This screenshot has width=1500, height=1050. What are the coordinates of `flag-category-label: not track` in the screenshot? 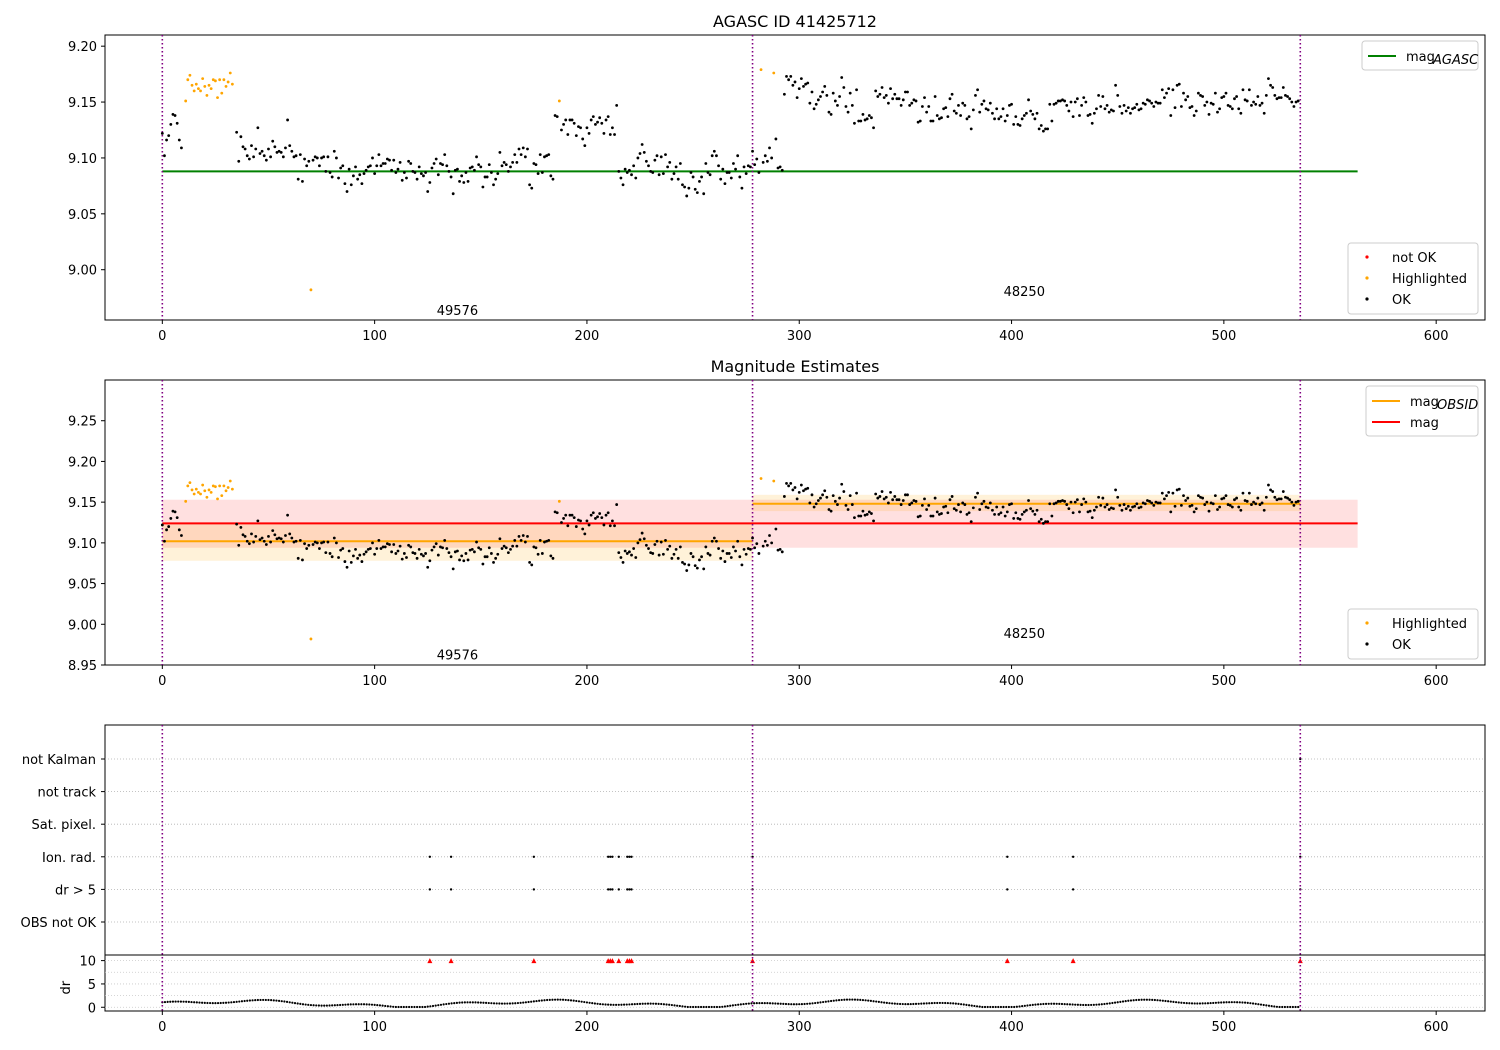 It's located at (66, 793).